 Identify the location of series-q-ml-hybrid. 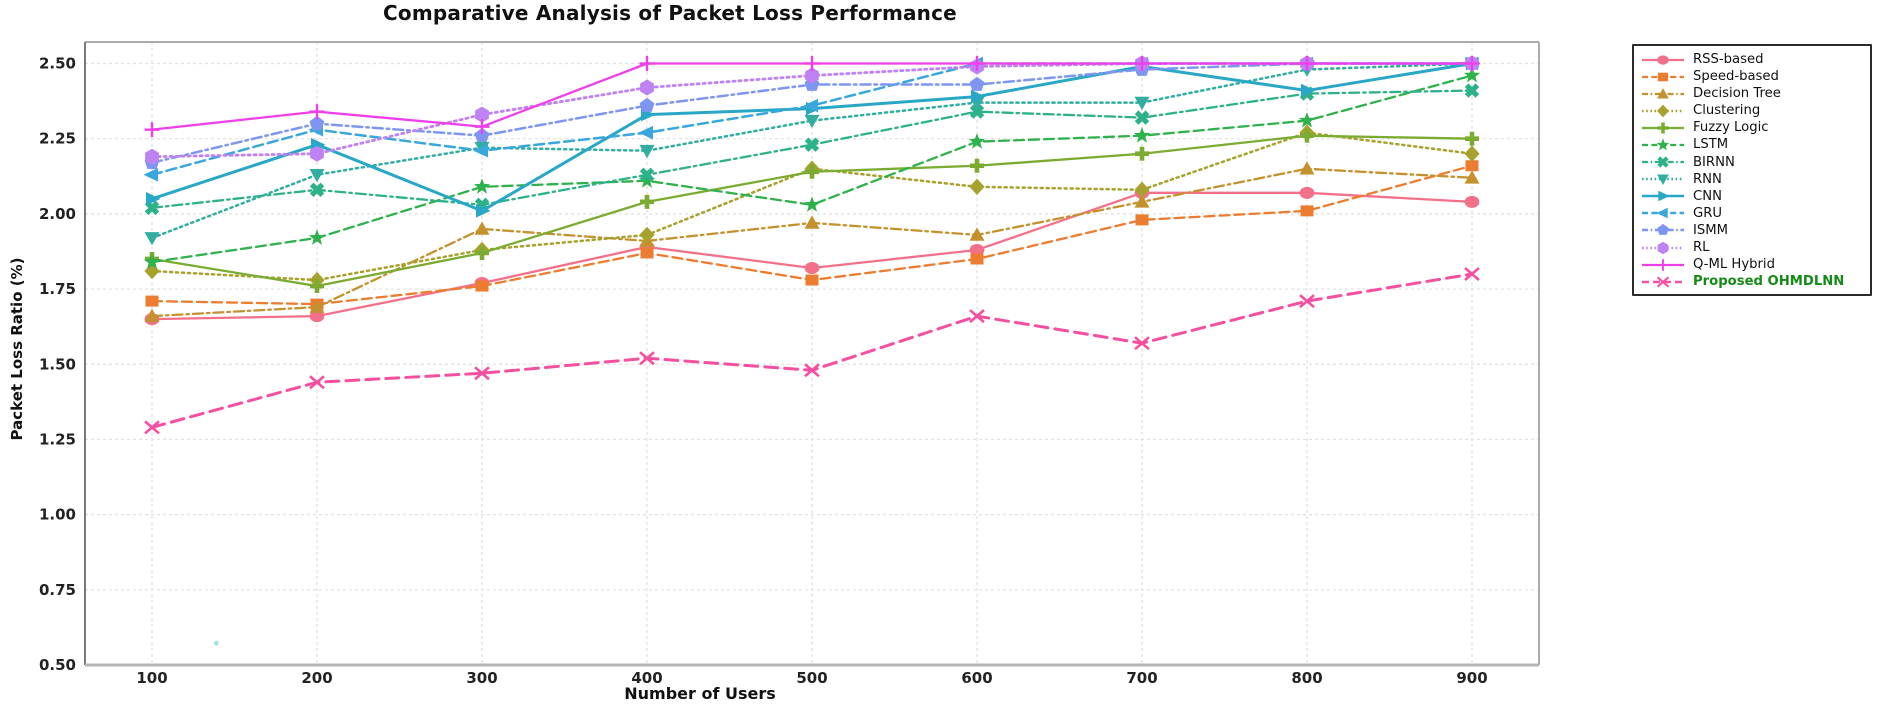
(812, 97).